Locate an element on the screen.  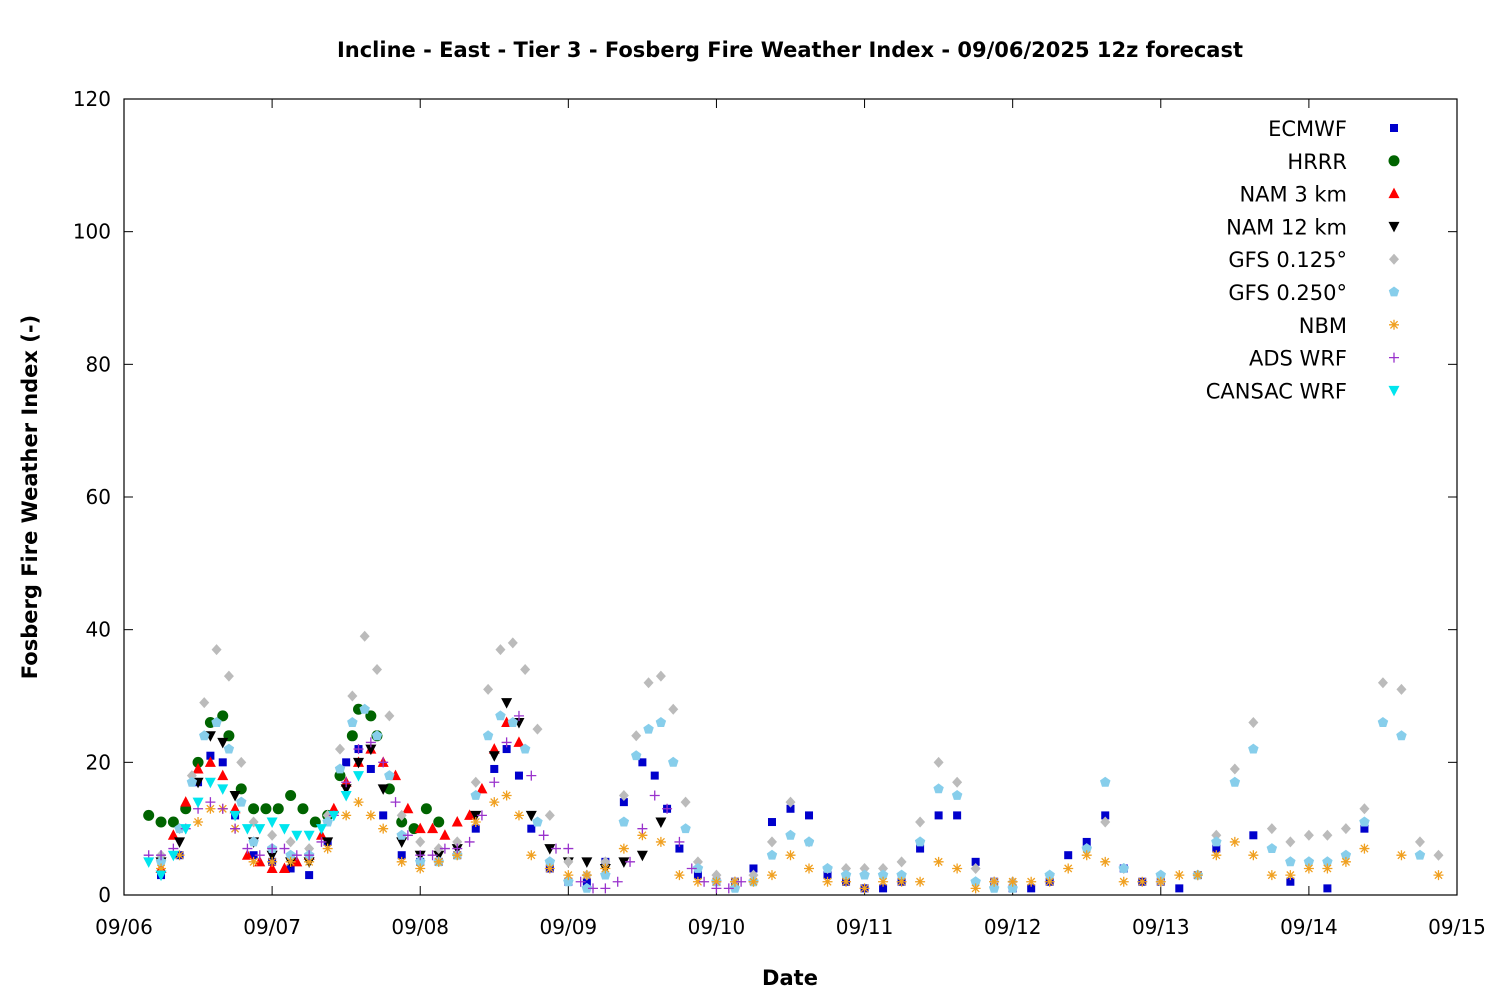
x-tick-label: 09/08 is located at coordinates (420, 927).